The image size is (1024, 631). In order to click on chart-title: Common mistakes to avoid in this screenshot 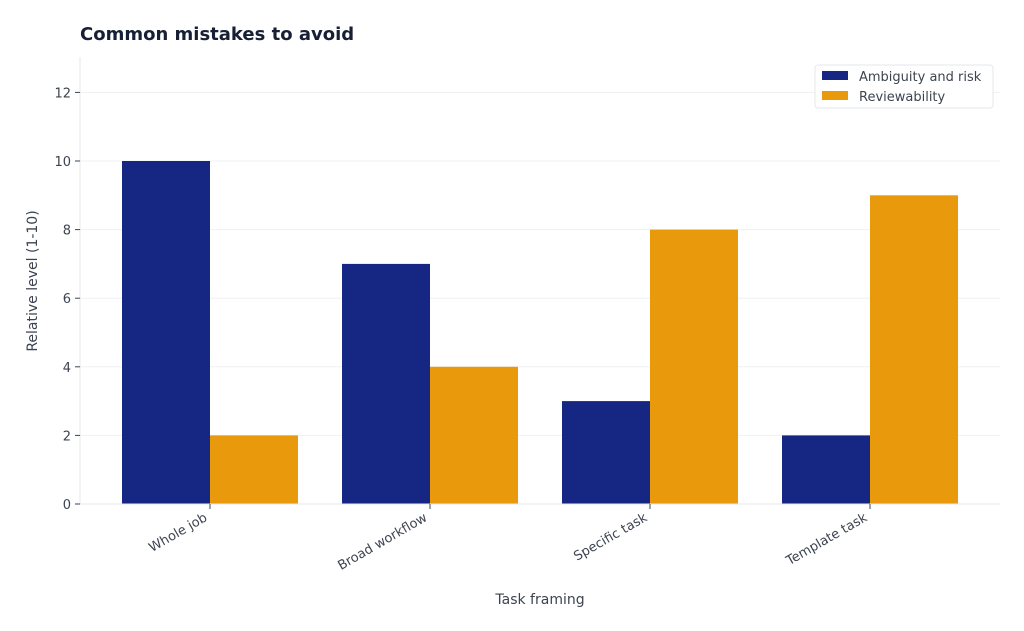, I will do `click(217, 34)`.